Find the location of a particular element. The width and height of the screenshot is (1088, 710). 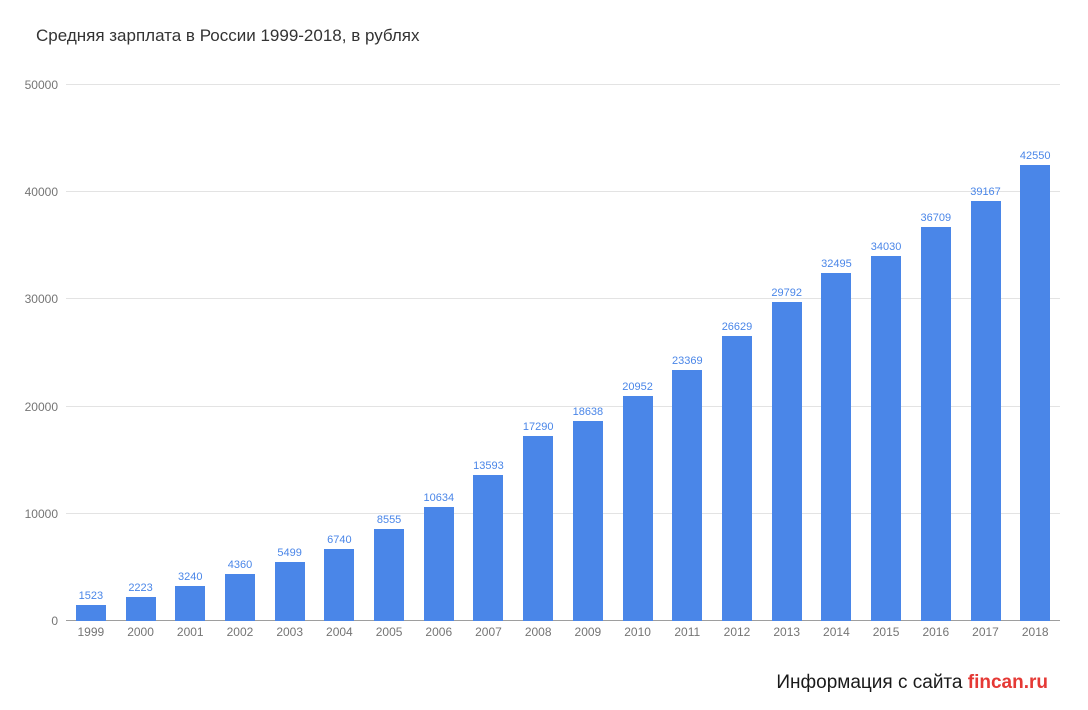

bar-2012 is located at coordinates (736, 478).